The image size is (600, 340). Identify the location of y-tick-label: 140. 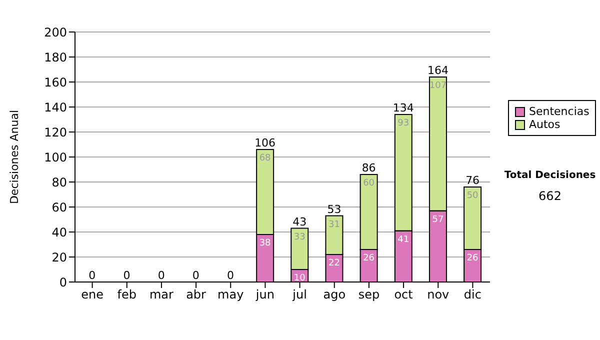
(55, 107).